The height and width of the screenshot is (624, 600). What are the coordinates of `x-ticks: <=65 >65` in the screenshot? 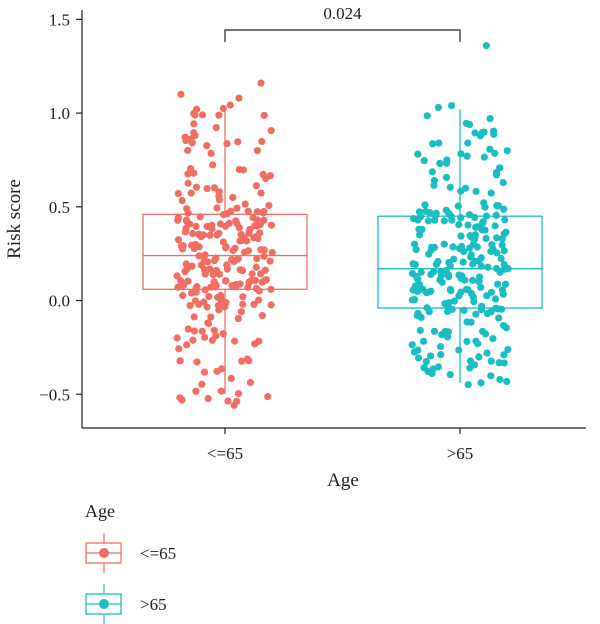 It's located at (340, 445).